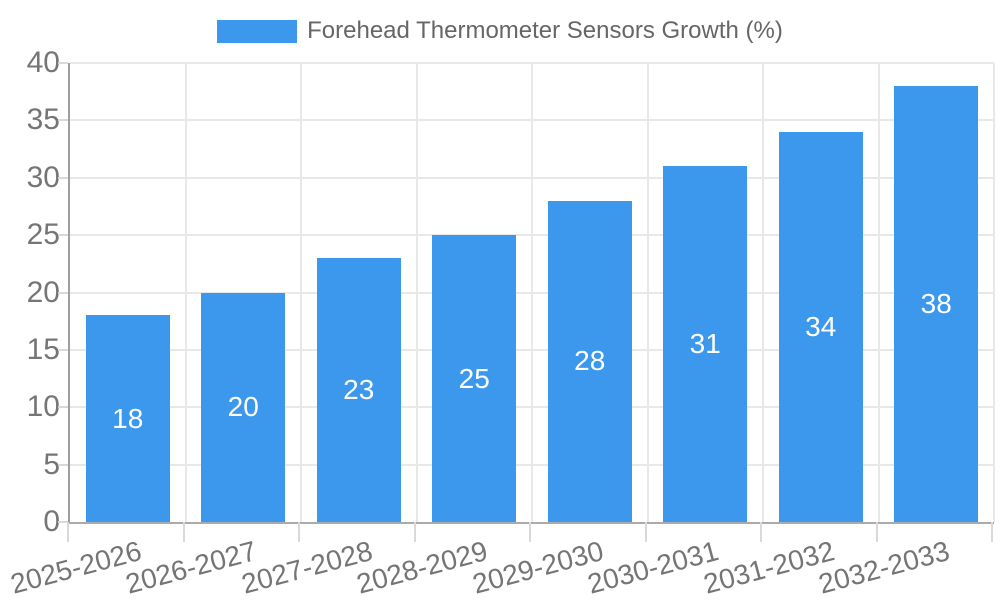  What do you see at coordinates (257, 31) in the screenshot?
I see `legend-swatch` at bounding box center [257, 31].